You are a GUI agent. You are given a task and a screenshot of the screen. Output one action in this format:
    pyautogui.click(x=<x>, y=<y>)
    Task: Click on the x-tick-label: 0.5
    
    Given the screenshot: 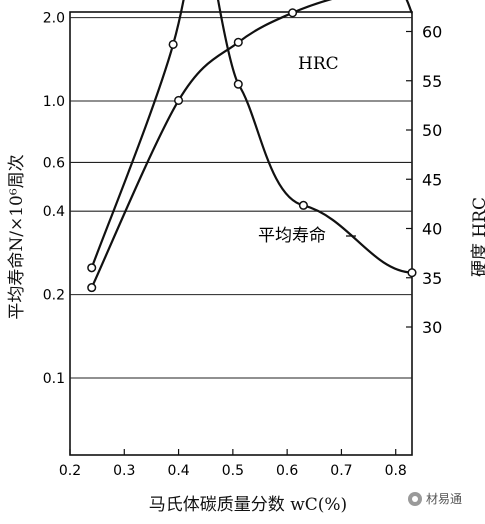 What is the action you would take?
    pyautogui.click(x=233, y=471)
    